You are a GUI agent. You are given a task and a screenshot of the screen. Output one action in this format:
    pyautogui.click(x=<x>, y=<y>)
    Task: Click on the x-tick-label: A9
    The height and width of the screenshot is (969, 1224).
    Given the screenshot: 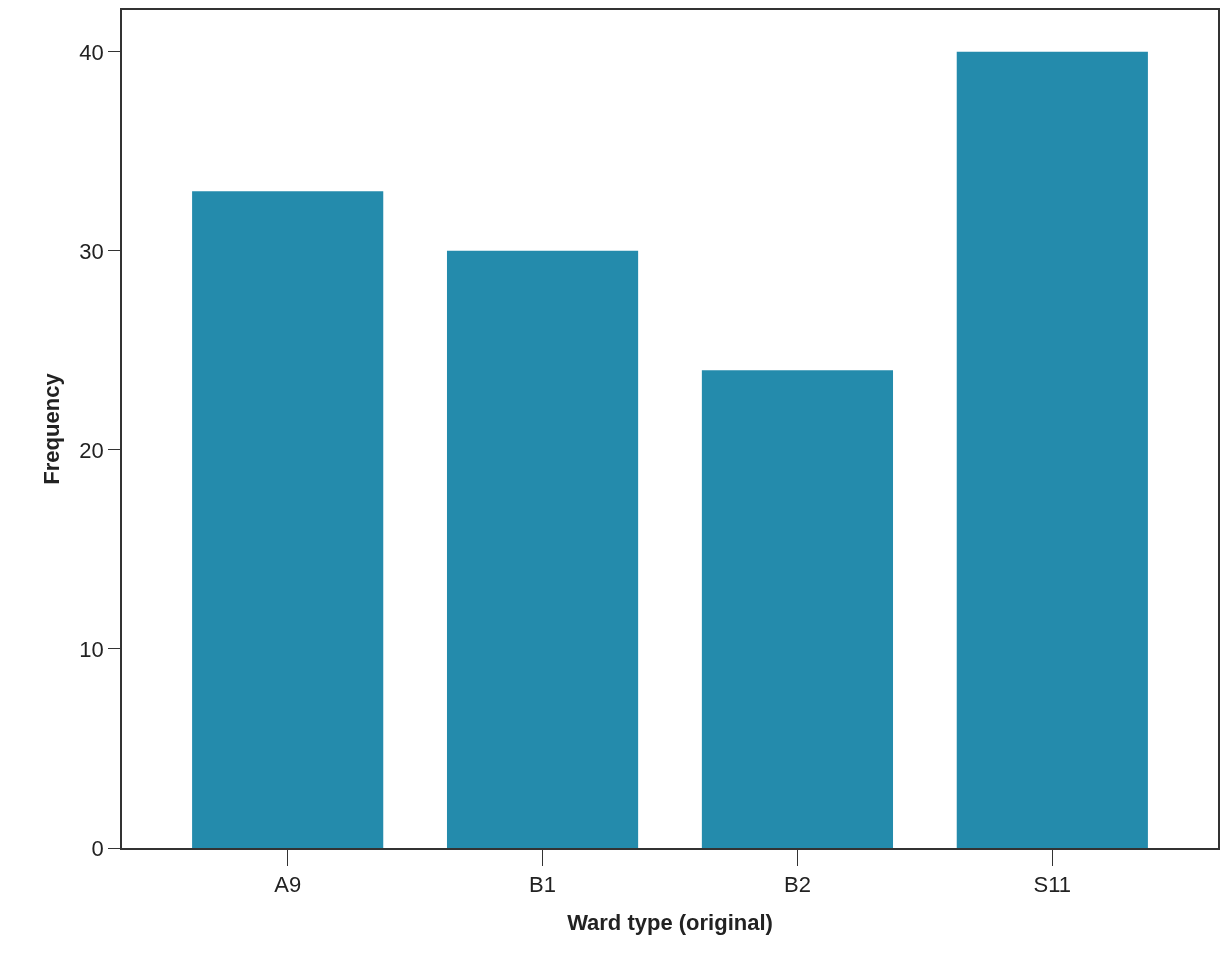 What is the action you would take?
    pyautogui.click(x=288, y=885)
    